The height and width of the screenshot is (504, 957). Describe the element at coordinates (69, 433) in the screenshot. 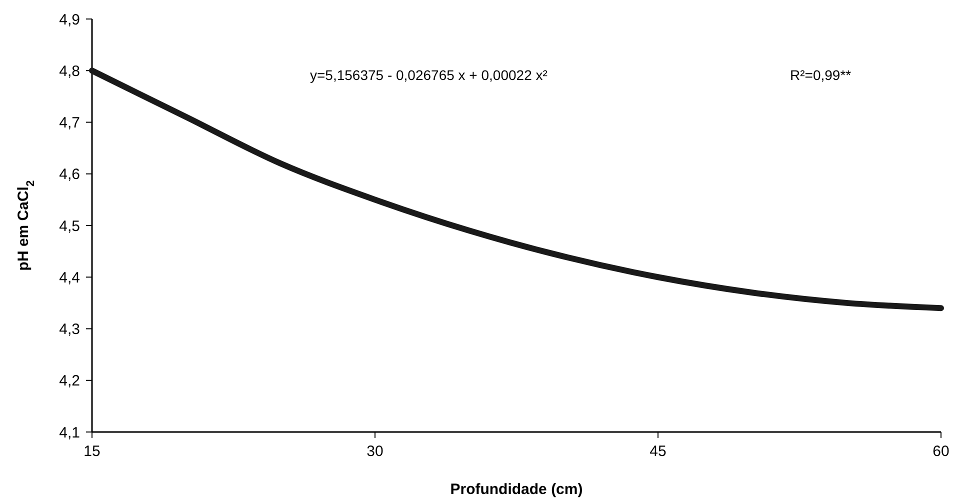

I see `y-tick-label: 4,1` at that location.